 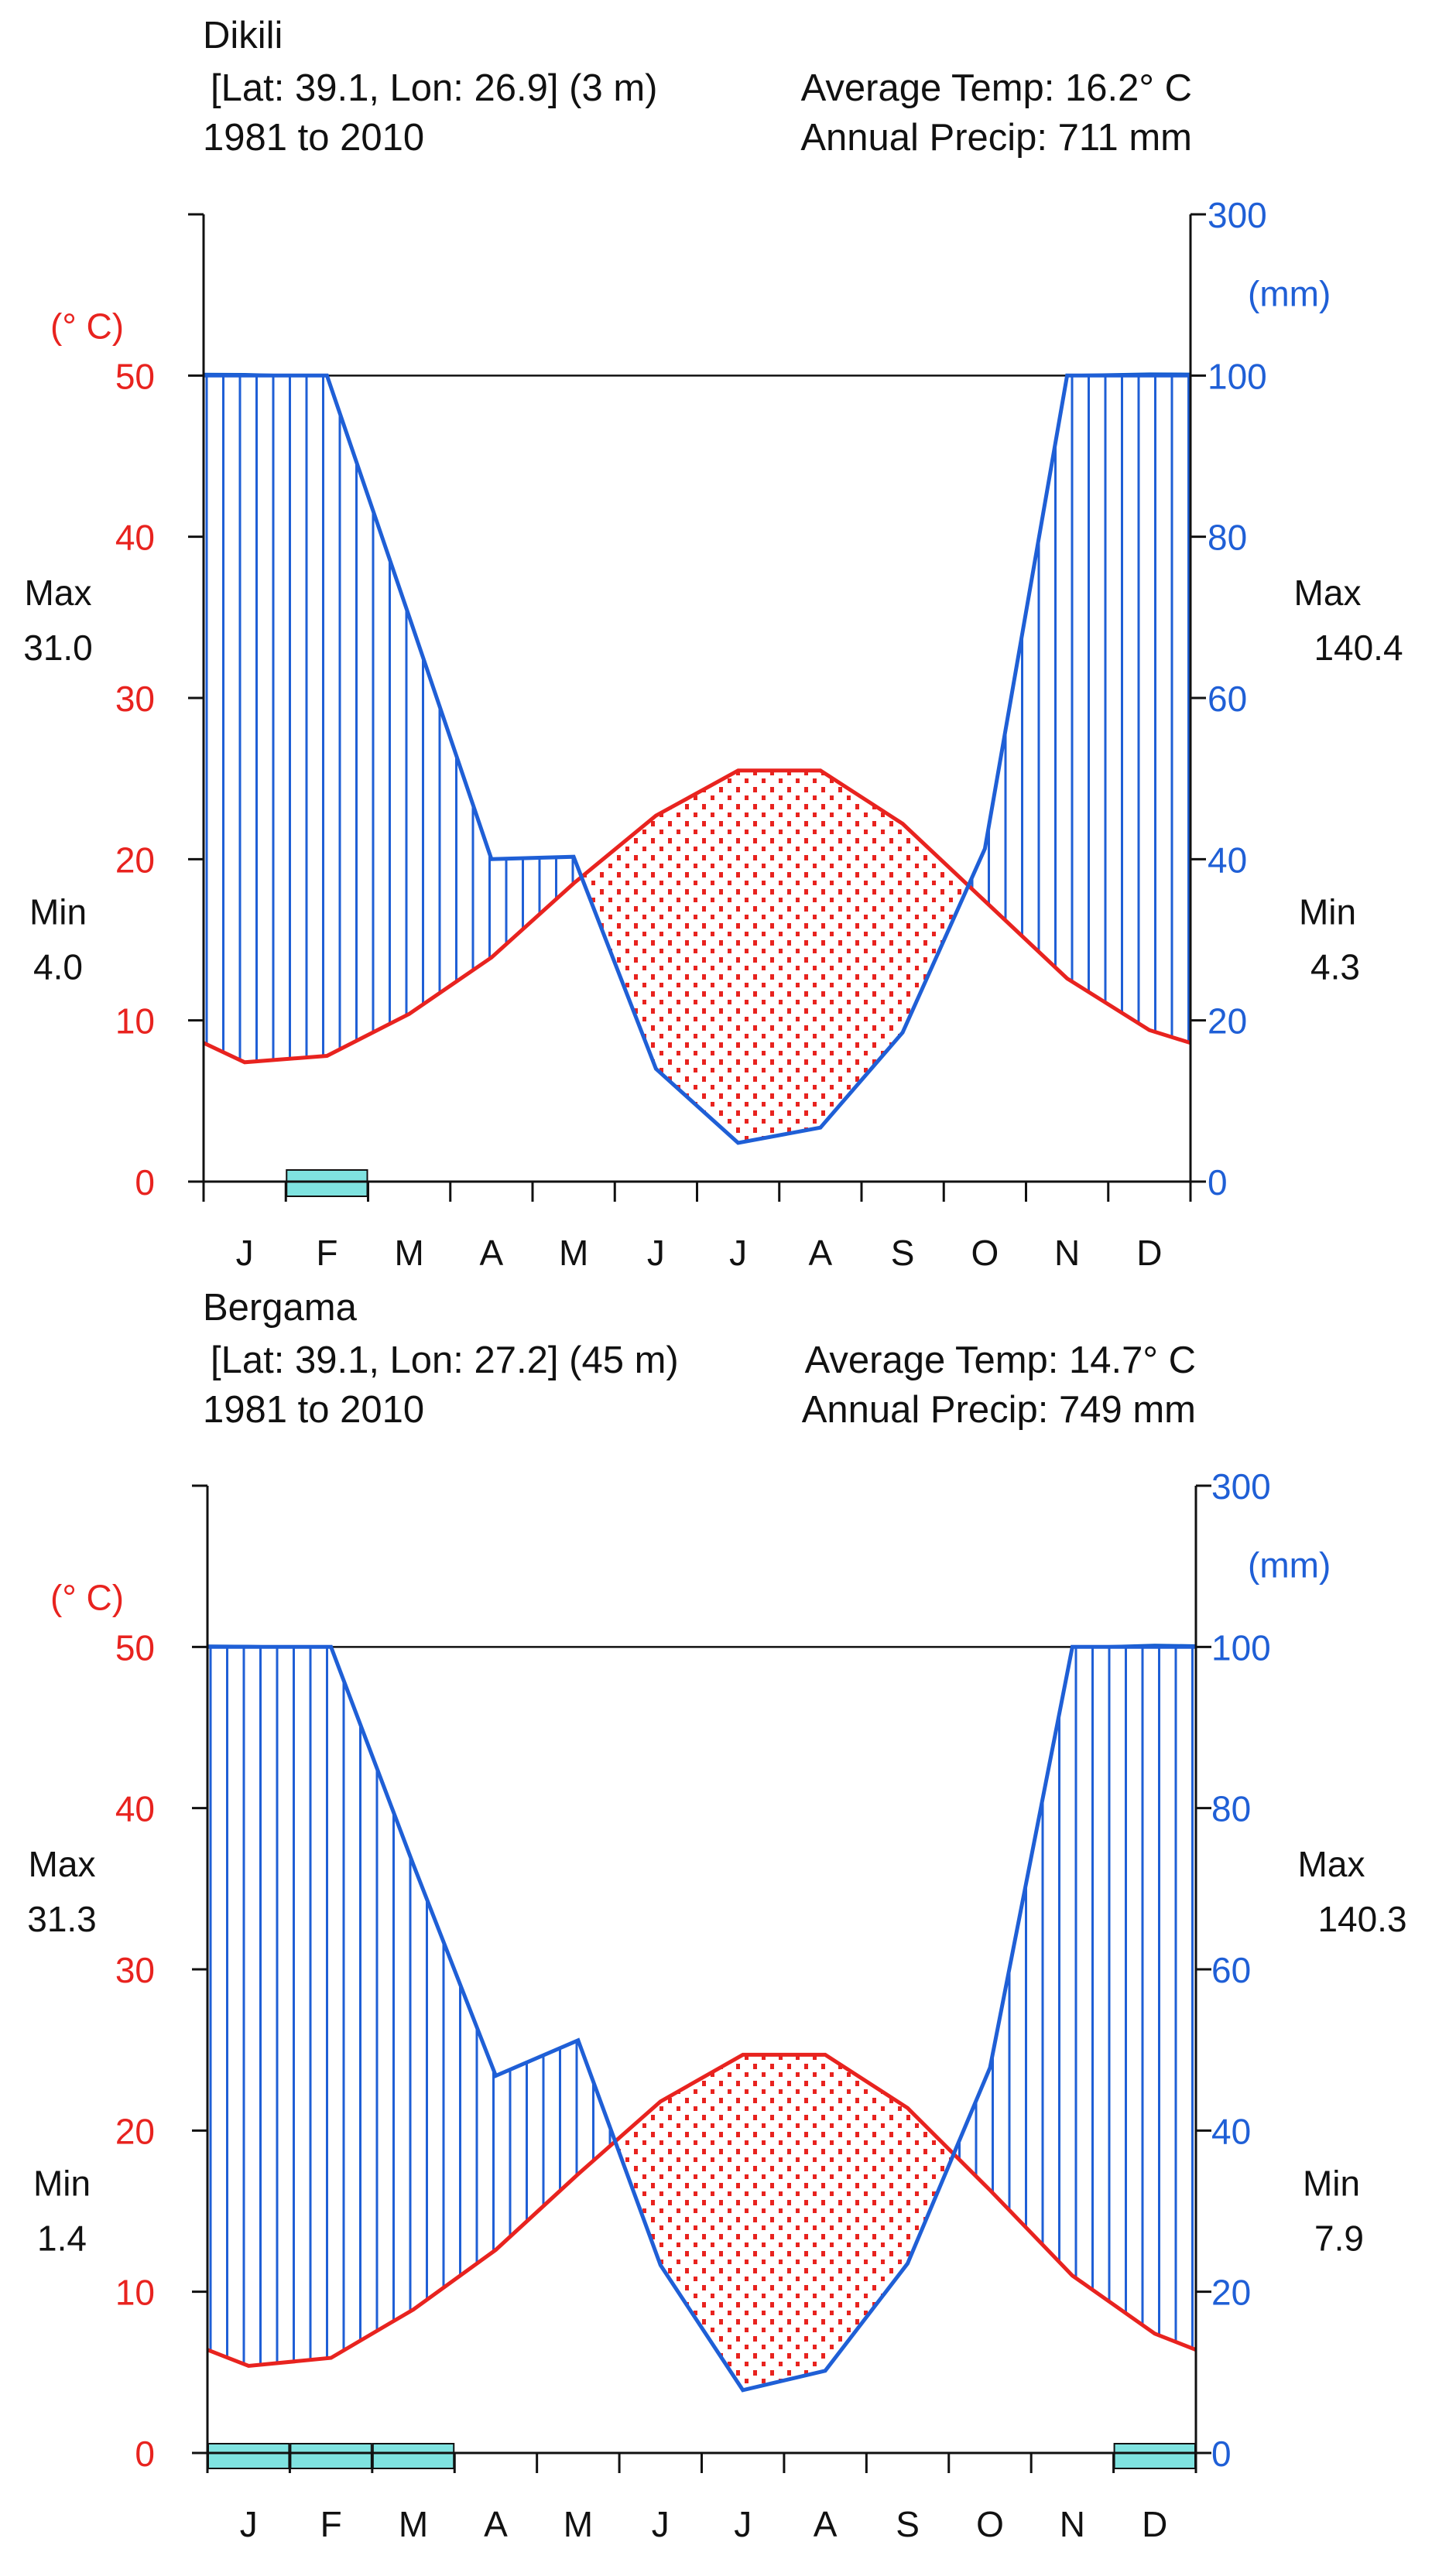 What do you see at coordinates (1361, 1919) in the screenshot?
I see `right-max-value: 140.3` at bounding box center [1361, 1919].